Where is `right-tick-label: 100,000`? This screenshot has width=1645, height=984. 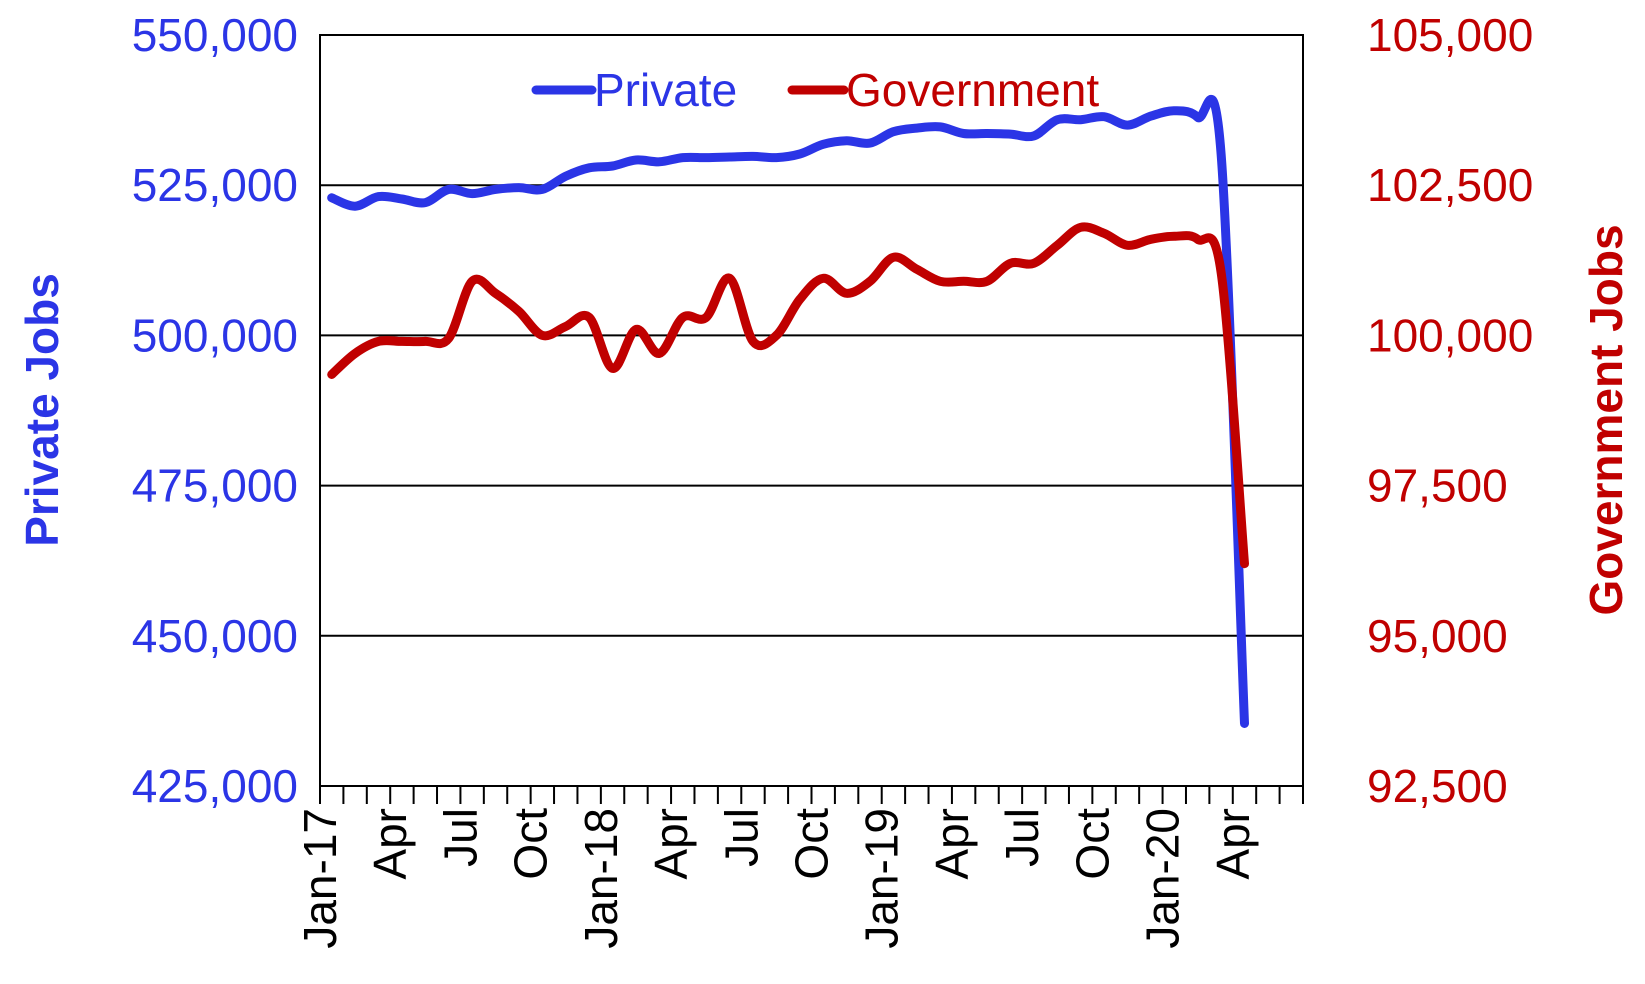 right-tick-label: 100,000 is located at coordinates (1450, 335).